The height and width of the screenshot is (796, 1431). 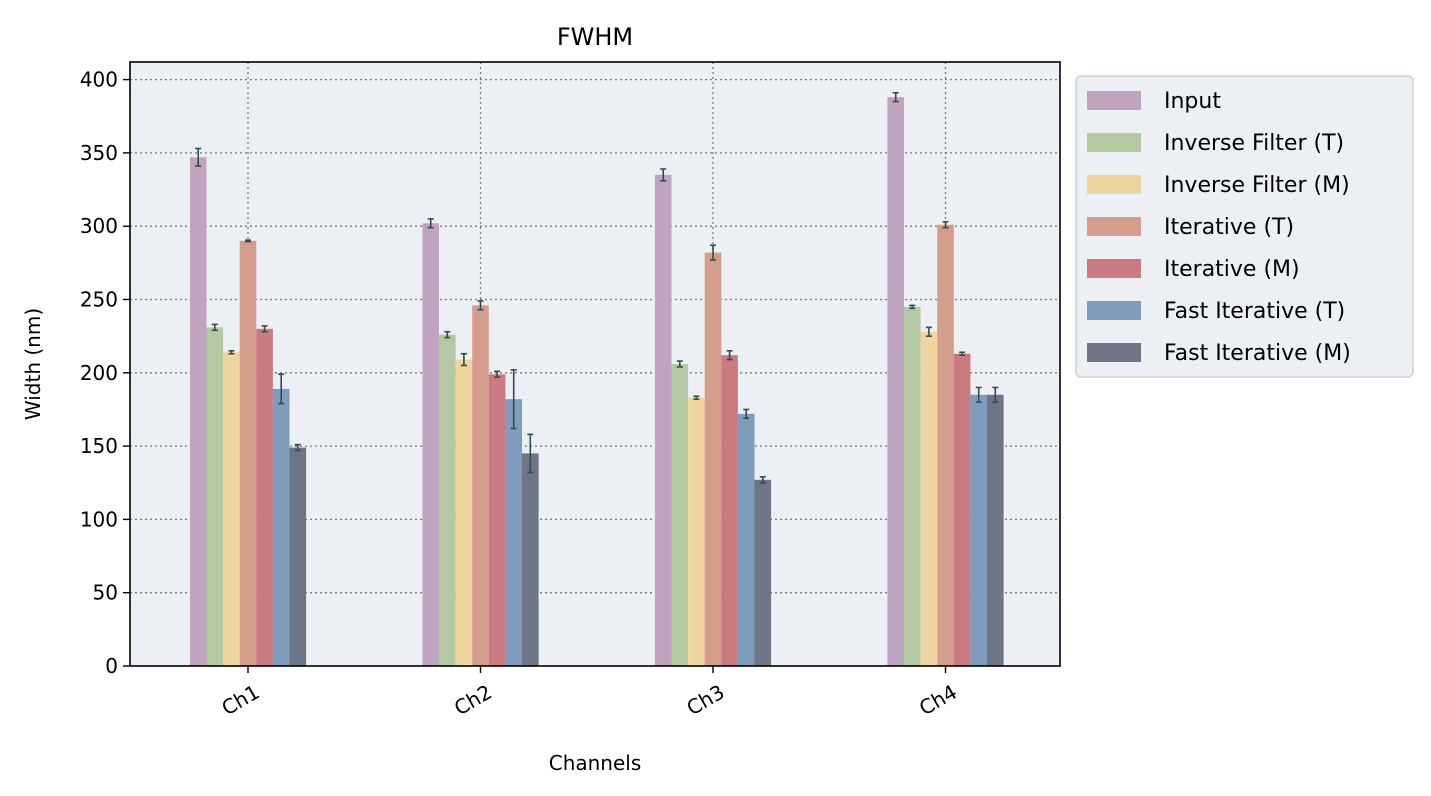 I want to click on x-axis-title: Channels, so click(x=595, y=763).